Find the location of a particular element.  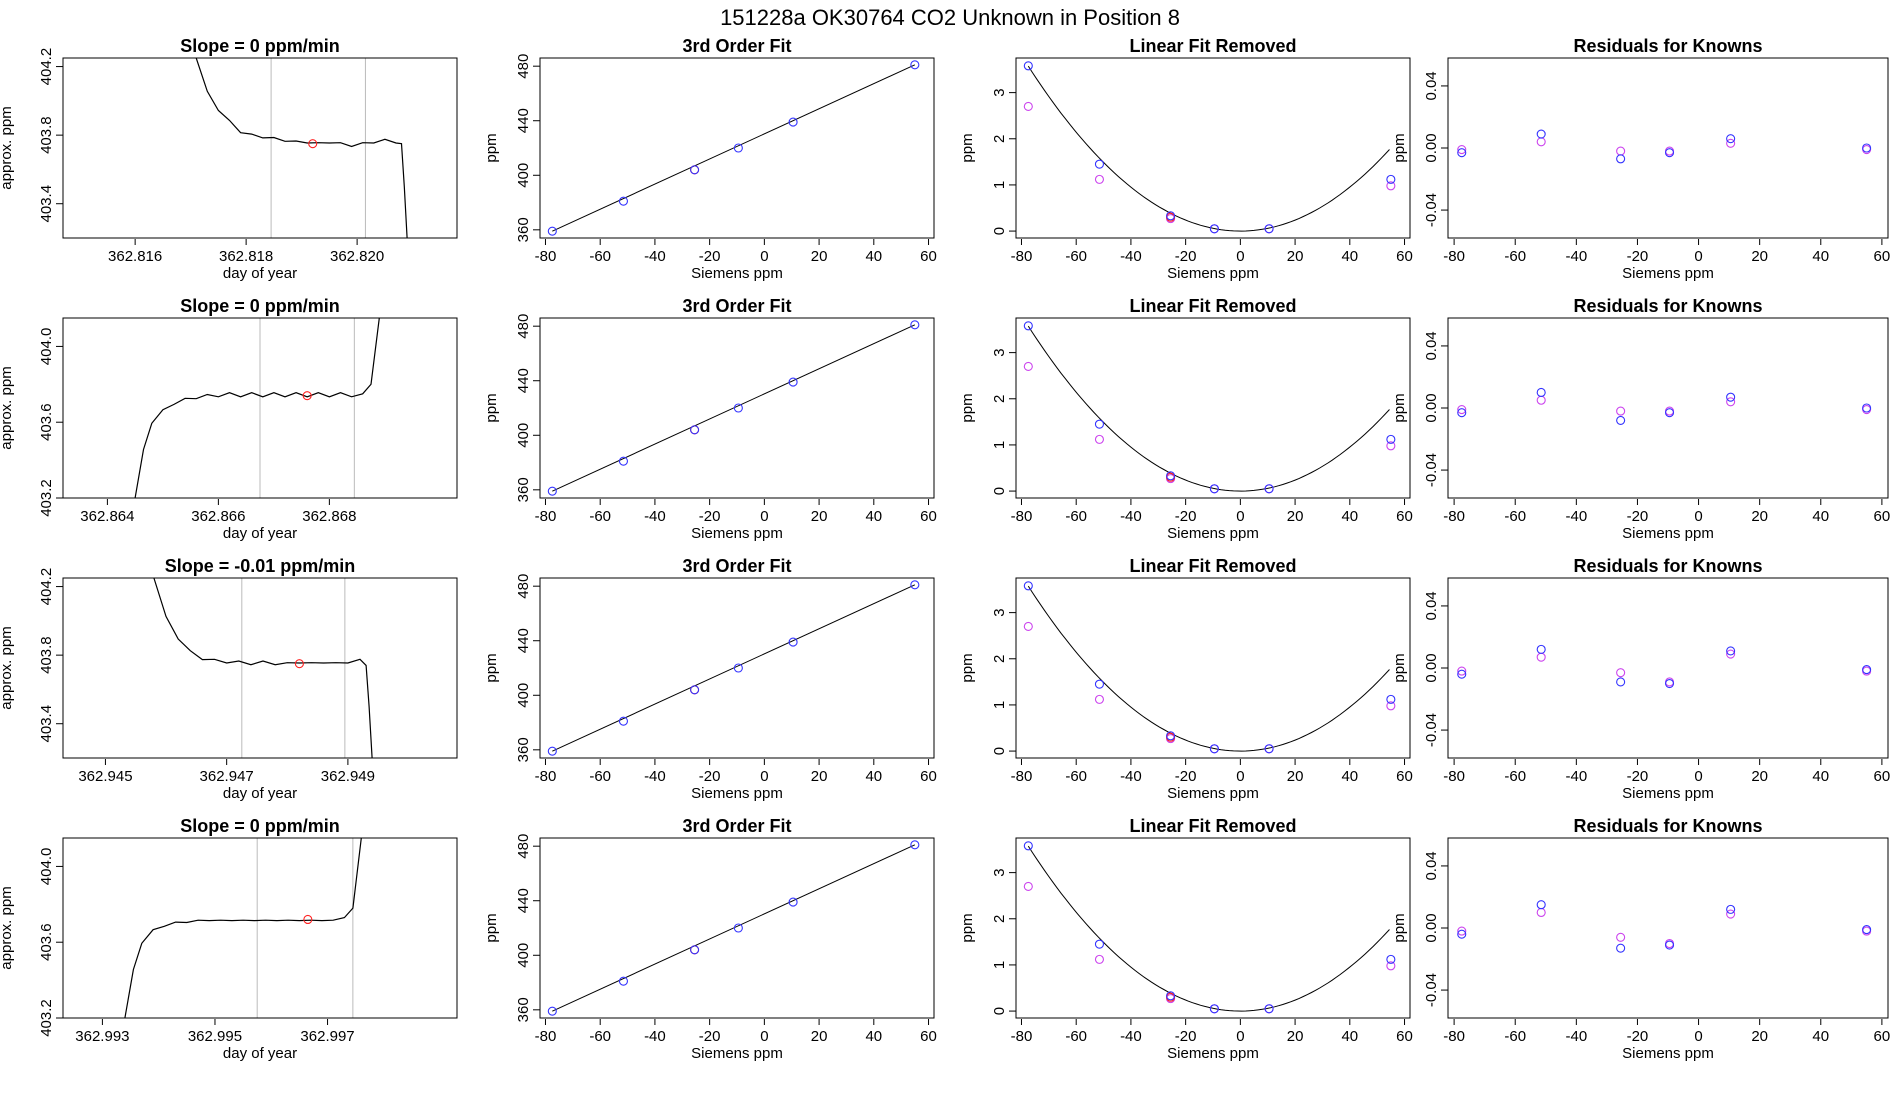

y-tick-label: 1 is located at coordinates (999, 185).